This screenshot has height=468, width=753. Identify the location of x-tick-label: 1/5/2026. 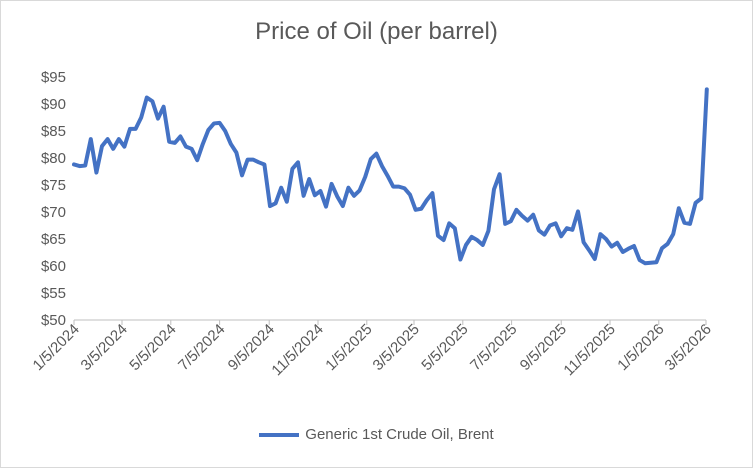
(640, 347).